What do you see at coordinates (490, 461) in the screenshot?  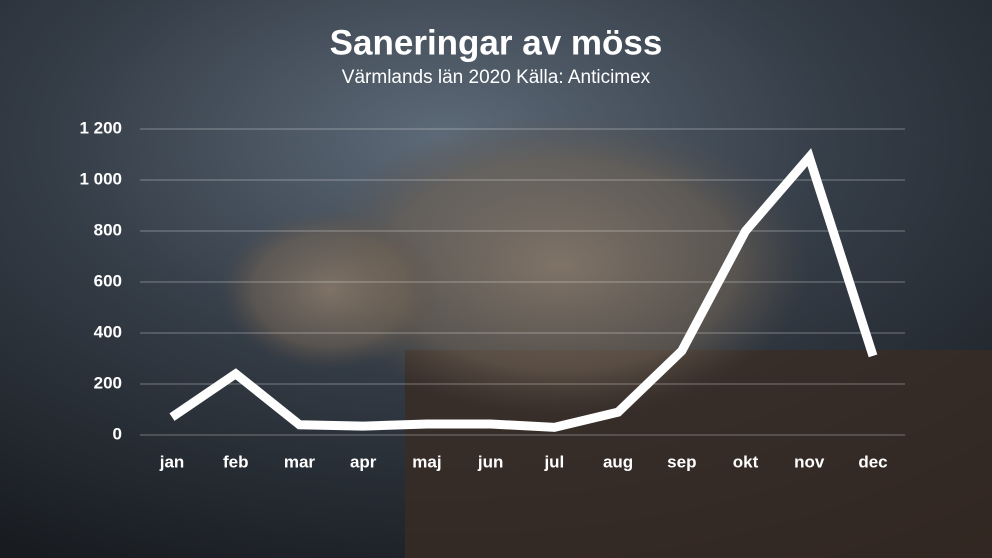 I see `x-tick-label: jun` at bounding box center [490, 461].